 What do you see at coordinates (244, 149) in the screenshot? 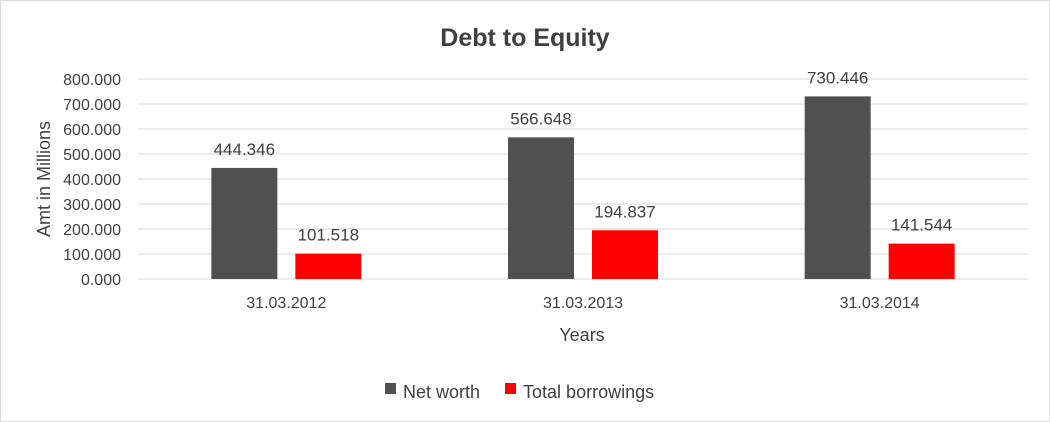
I see `data-label: 444.346` at bounding box center [244, 149].